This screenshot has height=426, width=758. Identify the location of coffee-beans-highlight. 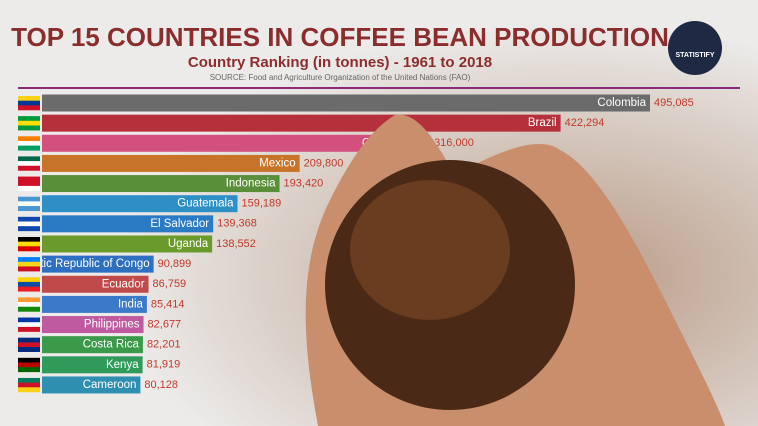
(430, 250).